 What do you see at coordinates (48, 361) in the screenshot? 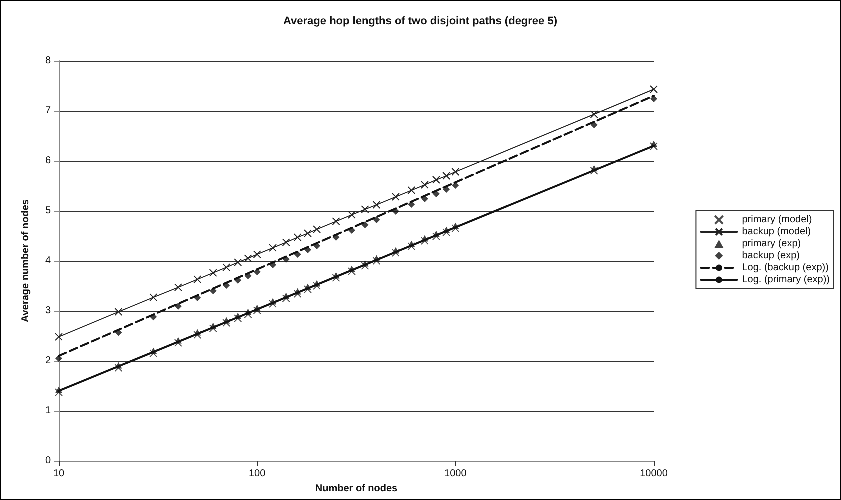
I see `y-tick-label: 2` at bounding box center [48, 361].